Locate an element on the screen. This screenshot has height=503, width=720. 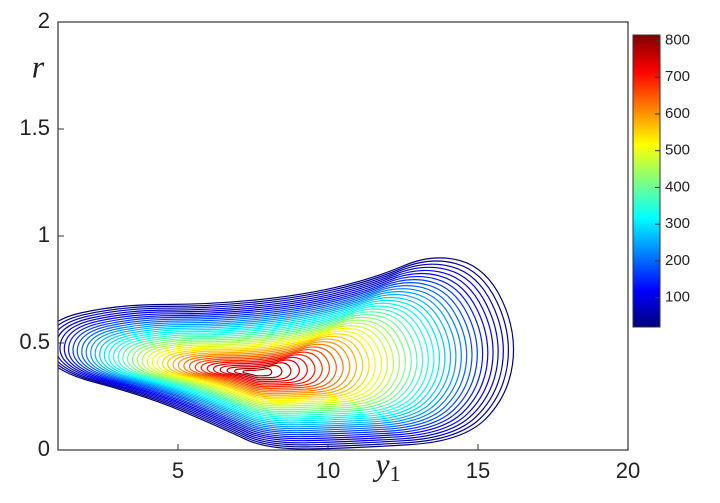
y-axis-label: r is located at coordinates (38, 66).